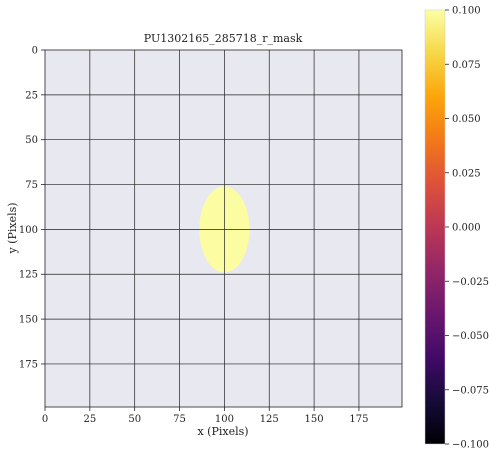 The image size is (489, 458). I want to click on x-tick-label: 75, so click(179, 419).